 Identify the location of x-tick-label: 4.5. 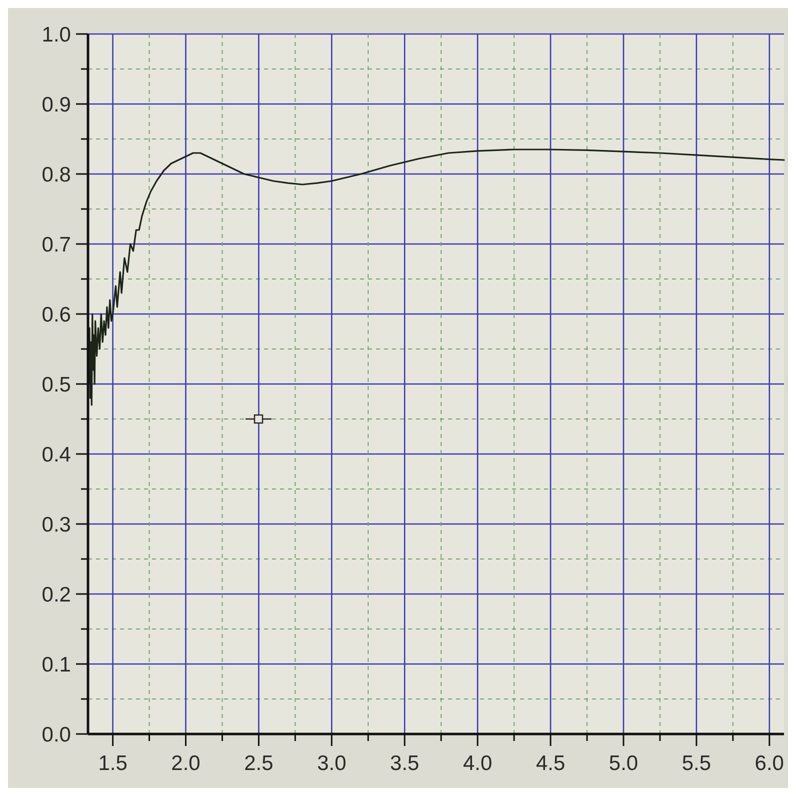
(551, 763).